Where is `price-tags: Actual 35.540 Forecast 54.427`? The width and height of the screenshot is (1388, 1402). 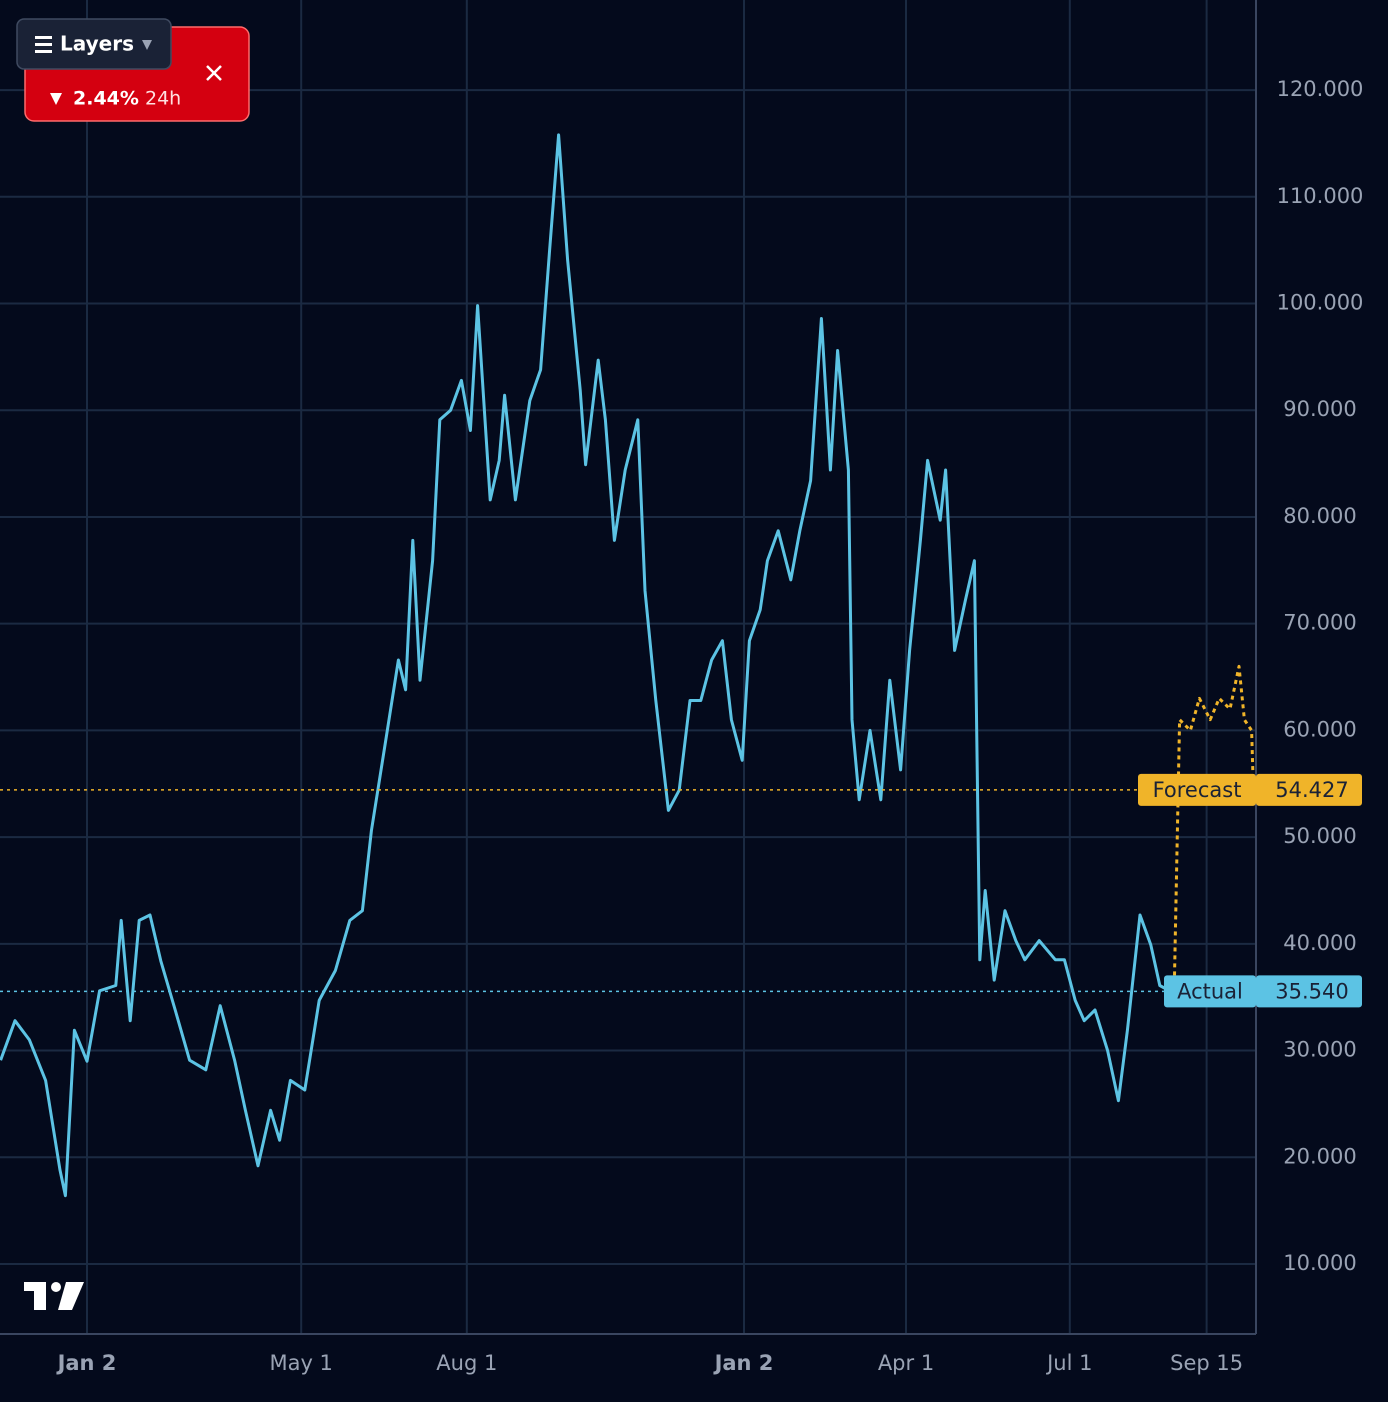
price-tags: Actual 35.540 Forecast 54.427 is located at coordinates (1250, 890).